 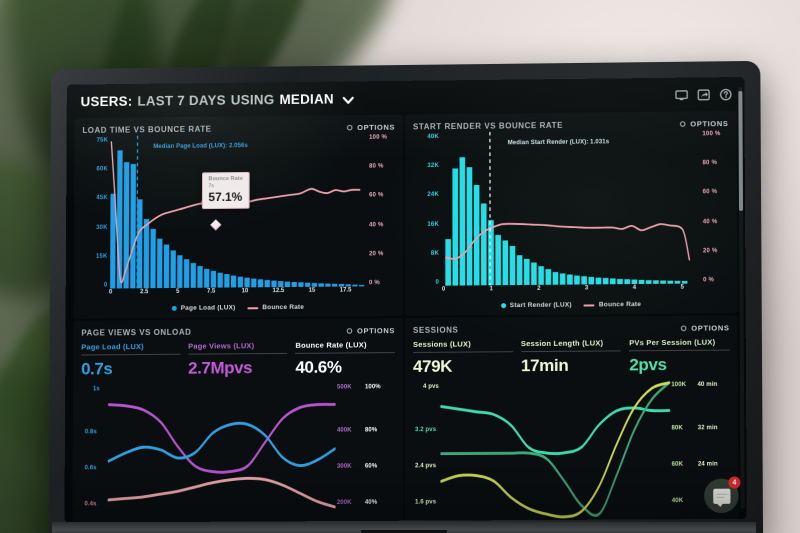 What do you see at coordinates (404, 527) in the screenshot?
I see `laptop-hinge` at bounding box center [404, 527].